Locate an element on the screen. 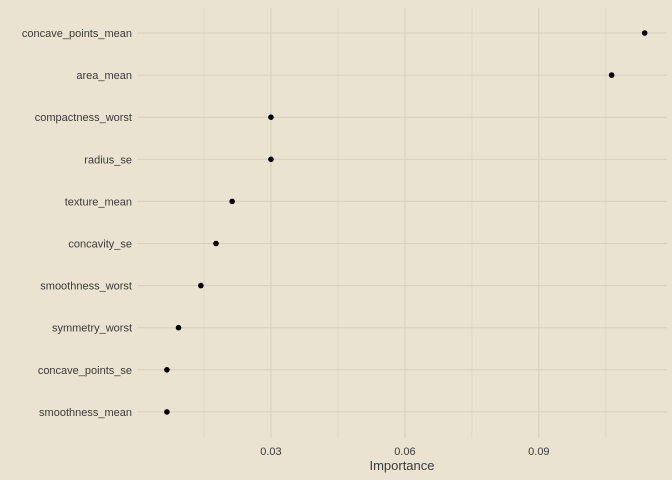 The height and width of the screenshot is (480, 672). y-tick-label: smoothness_mean is located at coordinates (85, 413).